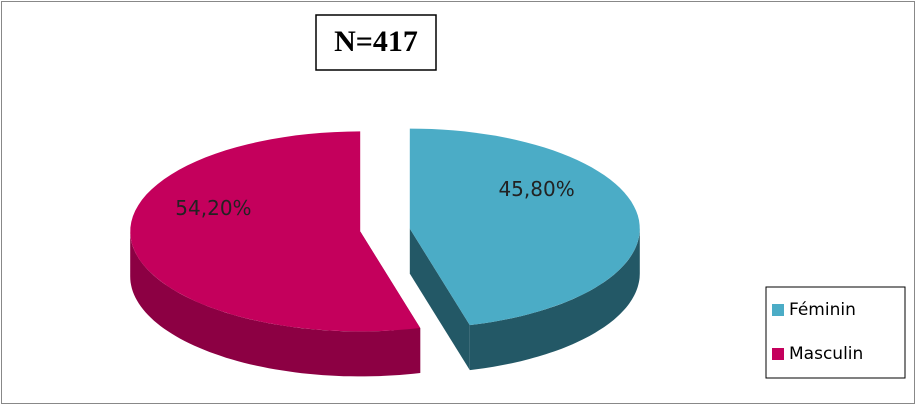  Describe the element at coordinates (213, 208) in the screenshot. I see `data-label: 54,20%` at that location.